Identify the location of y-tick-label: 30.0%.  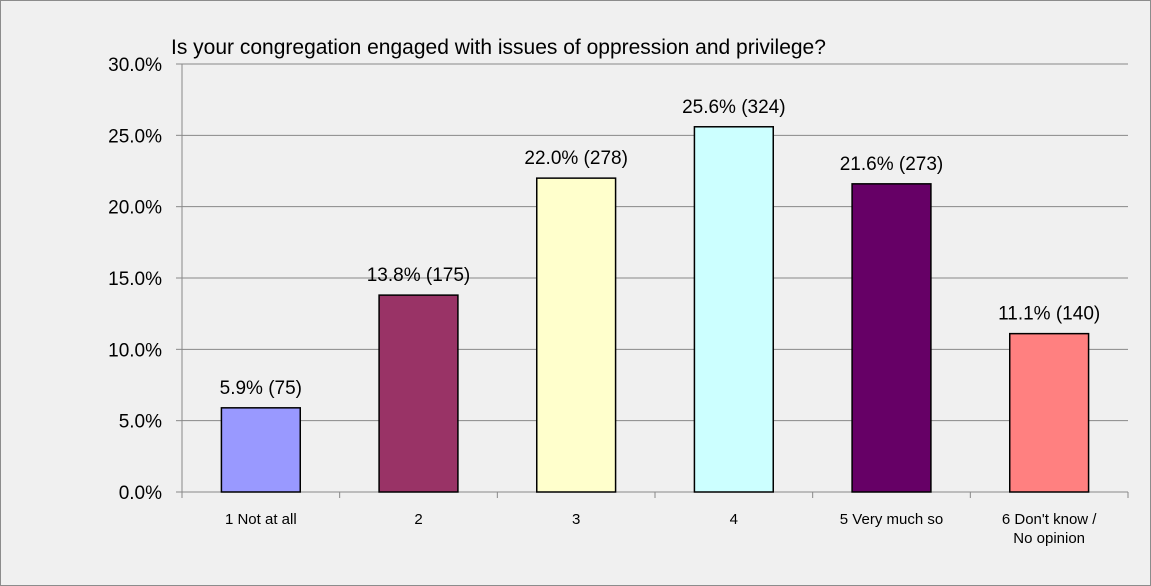
(135, 65).